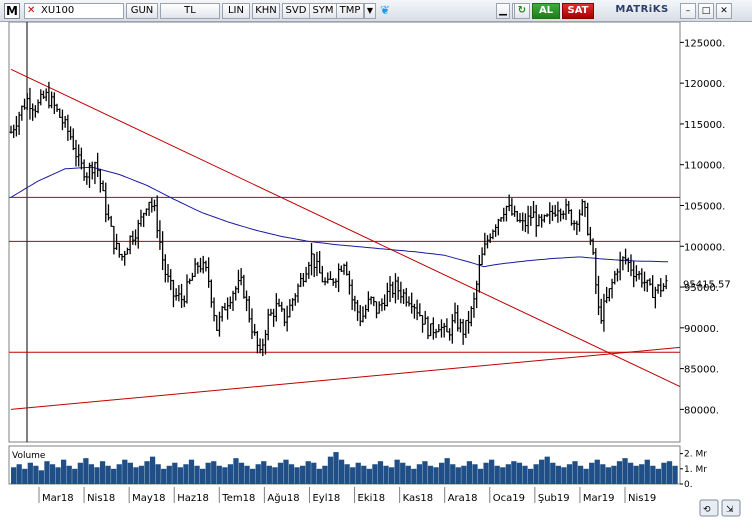 Image resolution: width=752 pixels, height=522 pixels. What do you see at coordinates (190, 11) in the screenshot?
I see `currency-button: TL` at bounding box center [190, 11].